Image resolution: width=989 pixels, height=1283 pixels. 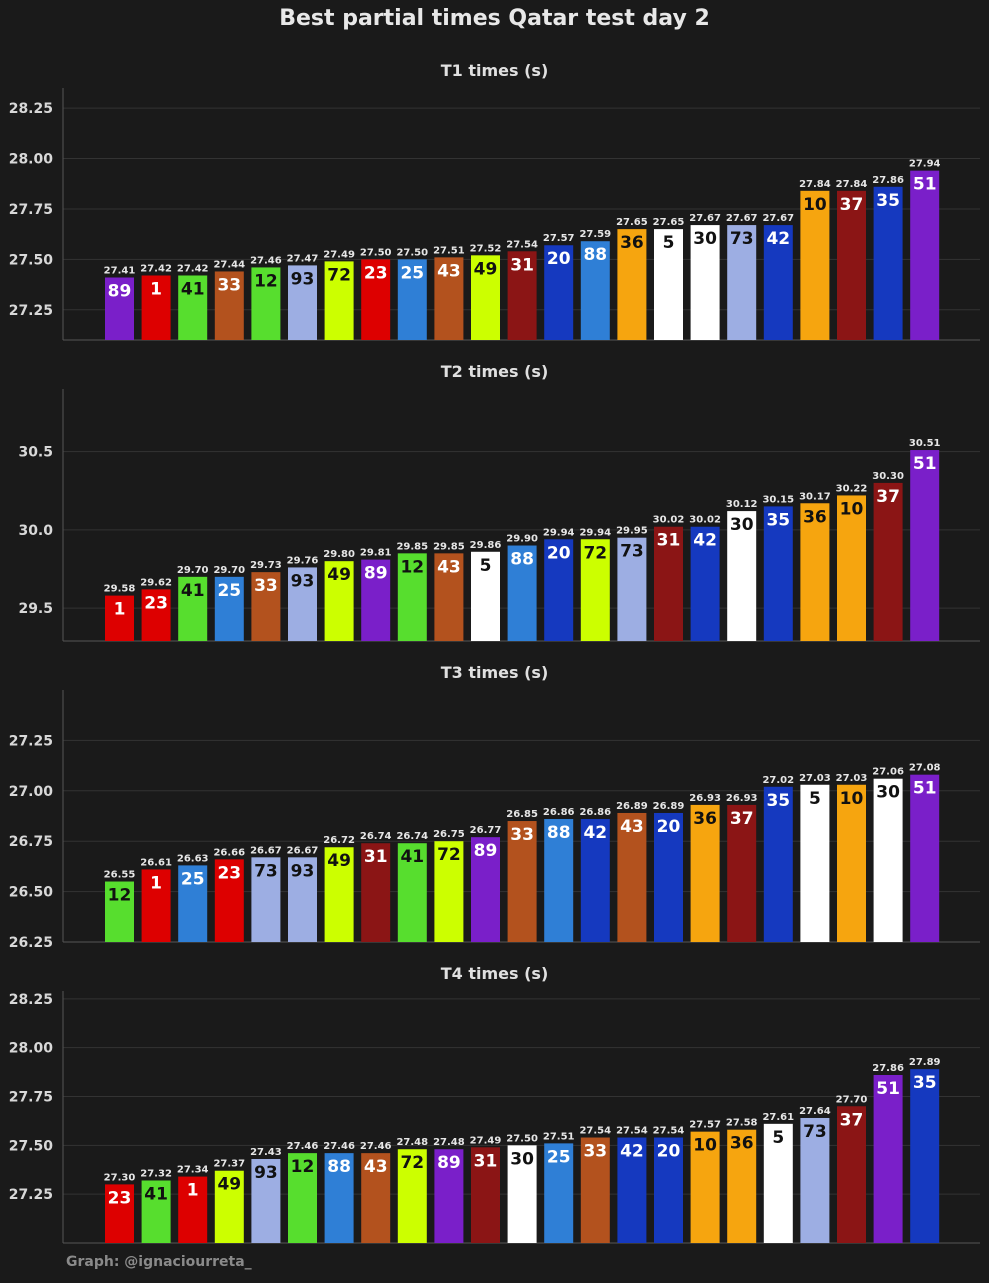 I want to click on y-tick-label: 27.00, so click(x=31, y=792).